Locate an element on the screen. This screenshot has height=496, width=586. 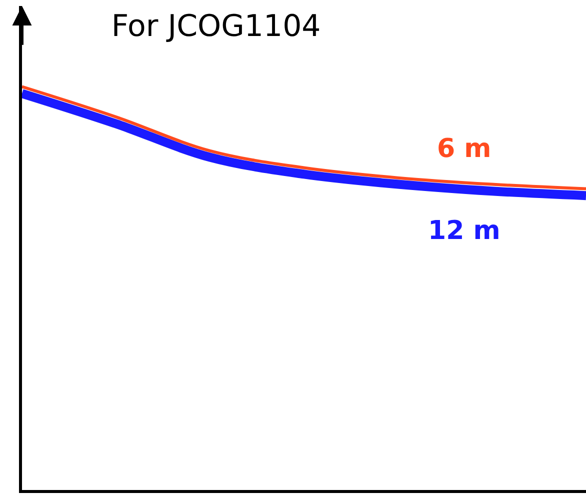
series-label: 6 m is located at coordinates (464, 149).